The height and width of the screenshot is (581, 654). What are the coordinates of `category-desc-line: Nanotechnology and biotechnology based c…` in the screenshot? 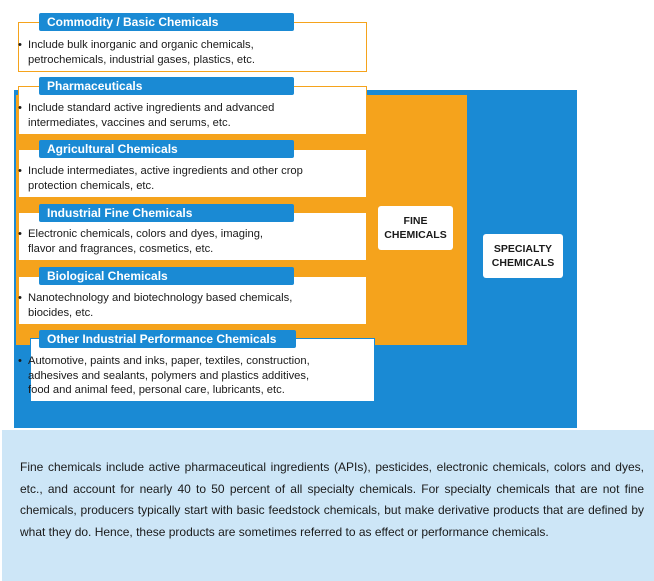 It's located at (160, 298).